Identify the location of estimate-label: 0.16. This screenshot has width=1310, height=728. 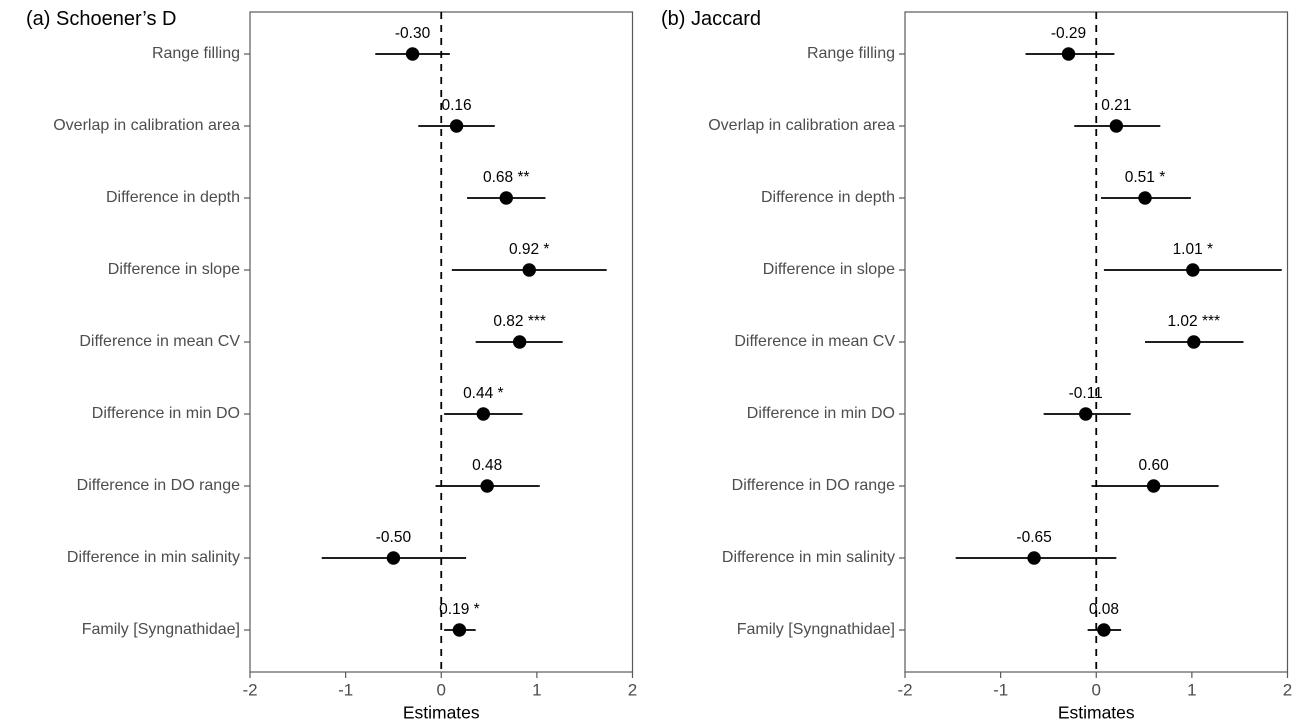
(456, 105).